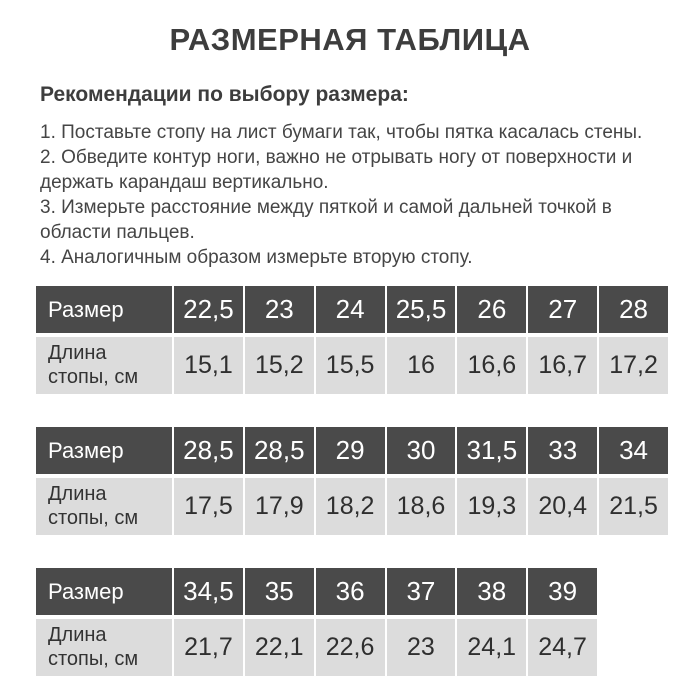 This screenshot has width=700, height=700. I want to click on size-cell: 38, so click(492, 591).